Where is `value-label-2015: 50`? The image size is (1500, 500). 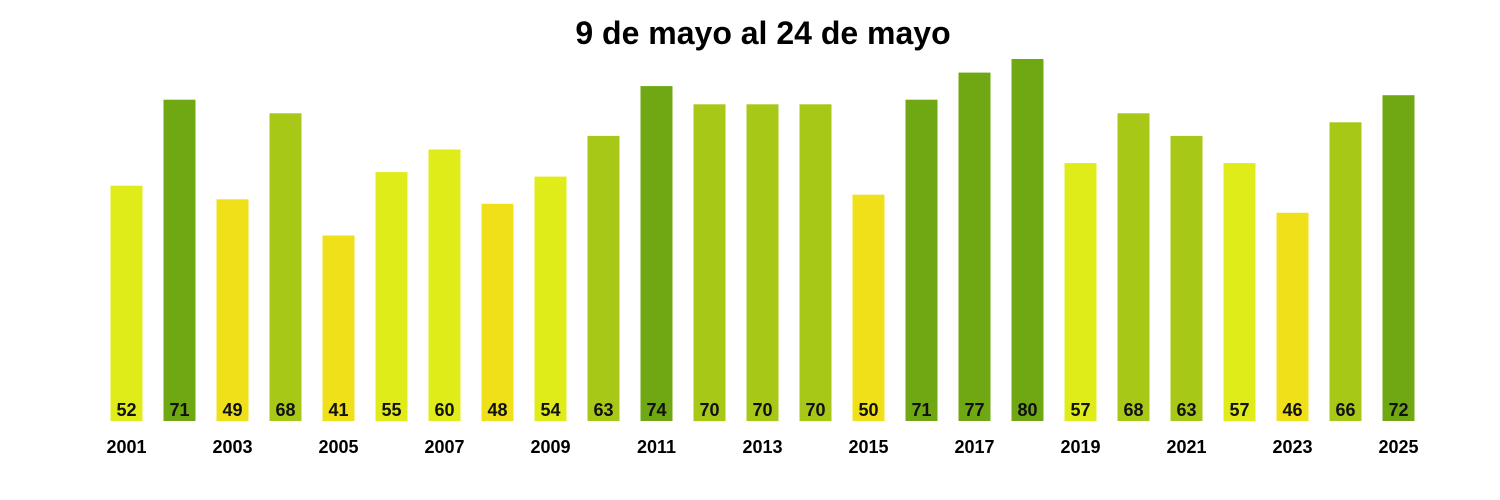 value-label-2015: 50 is located at coordinates (868, 410).